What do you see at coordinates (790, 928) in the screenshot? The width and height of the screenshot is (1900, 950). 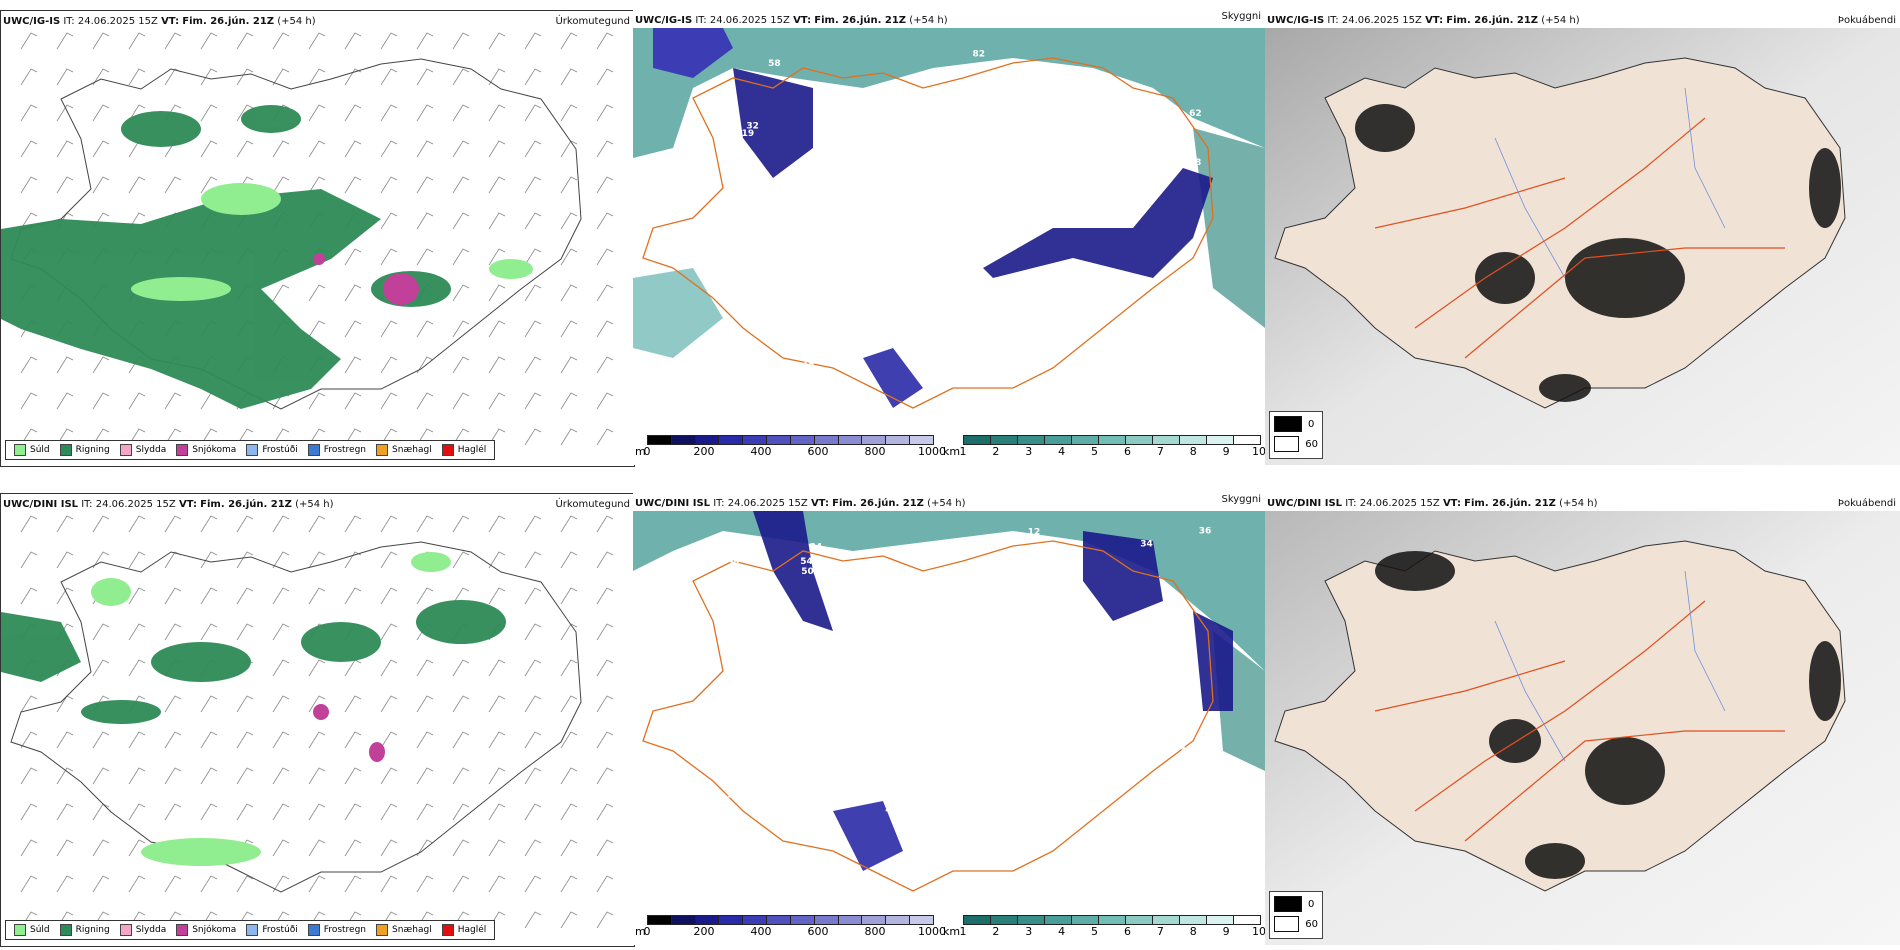 I see `cloudbase-colorbar: m 0 200 400 600 800 1000` at bounding box center [790, 928].